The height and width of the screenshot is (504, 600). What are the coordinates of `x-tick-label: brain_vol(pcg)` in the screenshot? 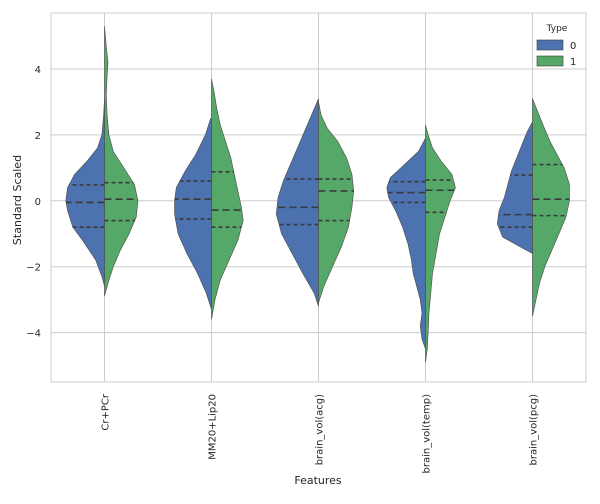 It's located at (534, 430).